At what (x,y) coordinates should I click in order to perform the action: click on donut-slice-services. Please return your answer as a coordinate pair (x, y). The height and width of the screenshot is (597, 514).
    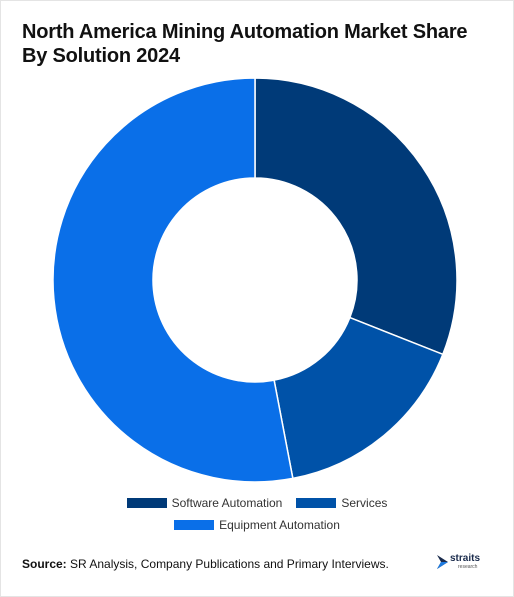
    Looking at the image, I should click on (358, 398).